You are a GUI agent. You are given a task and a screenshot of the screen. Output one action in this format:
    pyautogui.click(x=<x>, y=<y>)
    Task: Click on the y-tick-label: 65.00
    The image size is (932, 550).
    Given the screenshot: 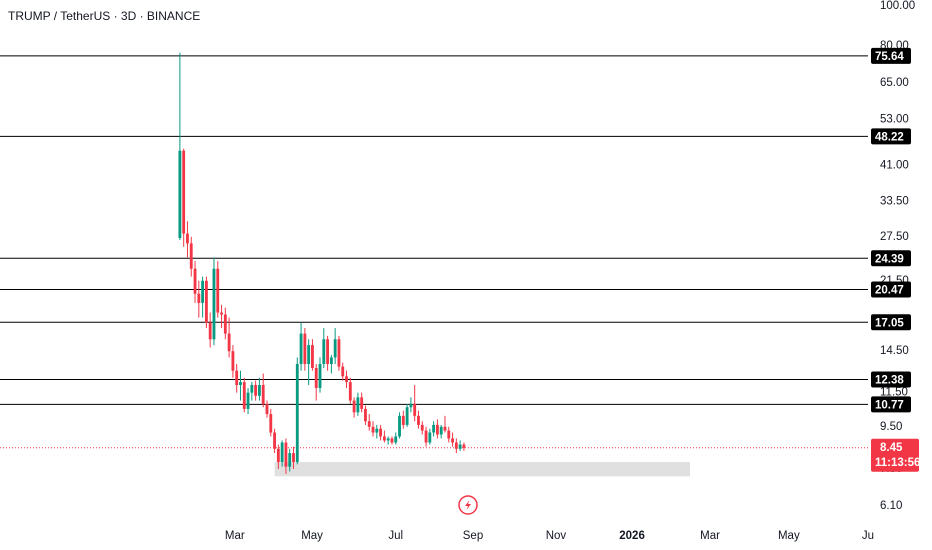 What is the action you would take?
    pyautogui.click(x=894, y=83)
    